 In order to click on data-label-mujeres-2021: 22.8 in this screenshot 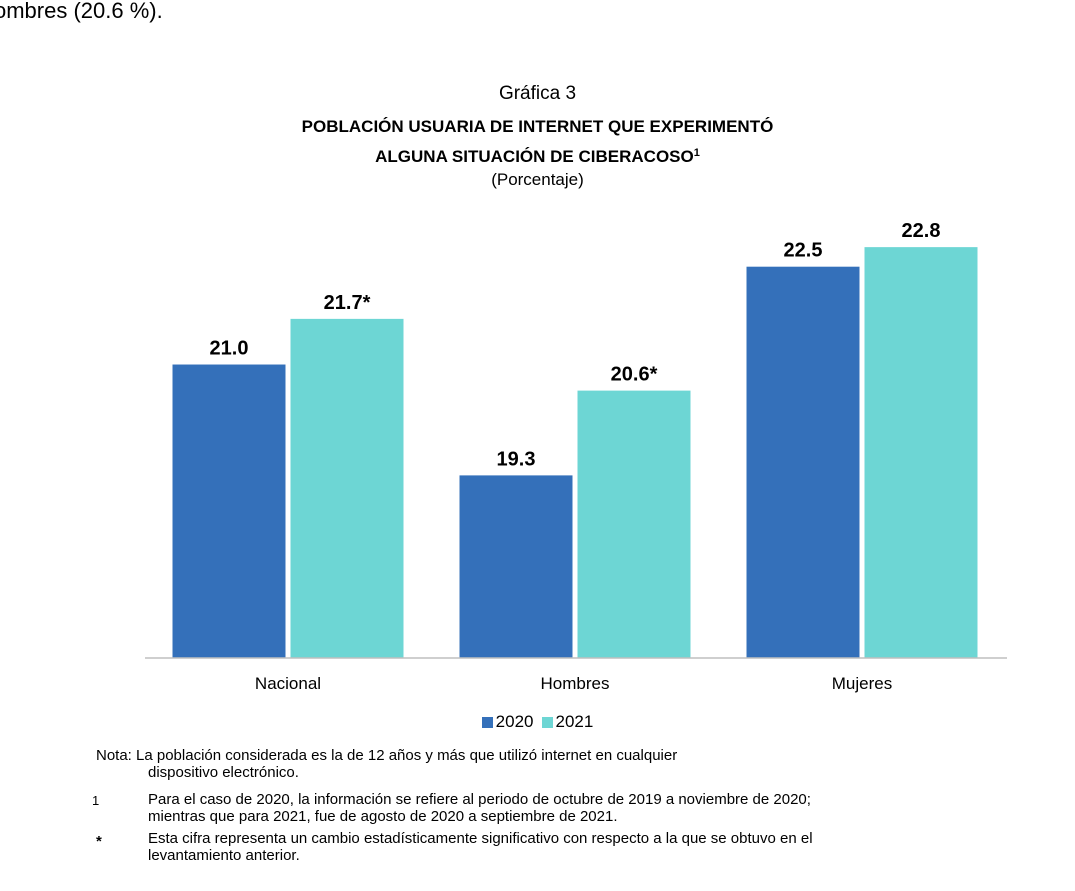, I will do `click(921, 231)`.